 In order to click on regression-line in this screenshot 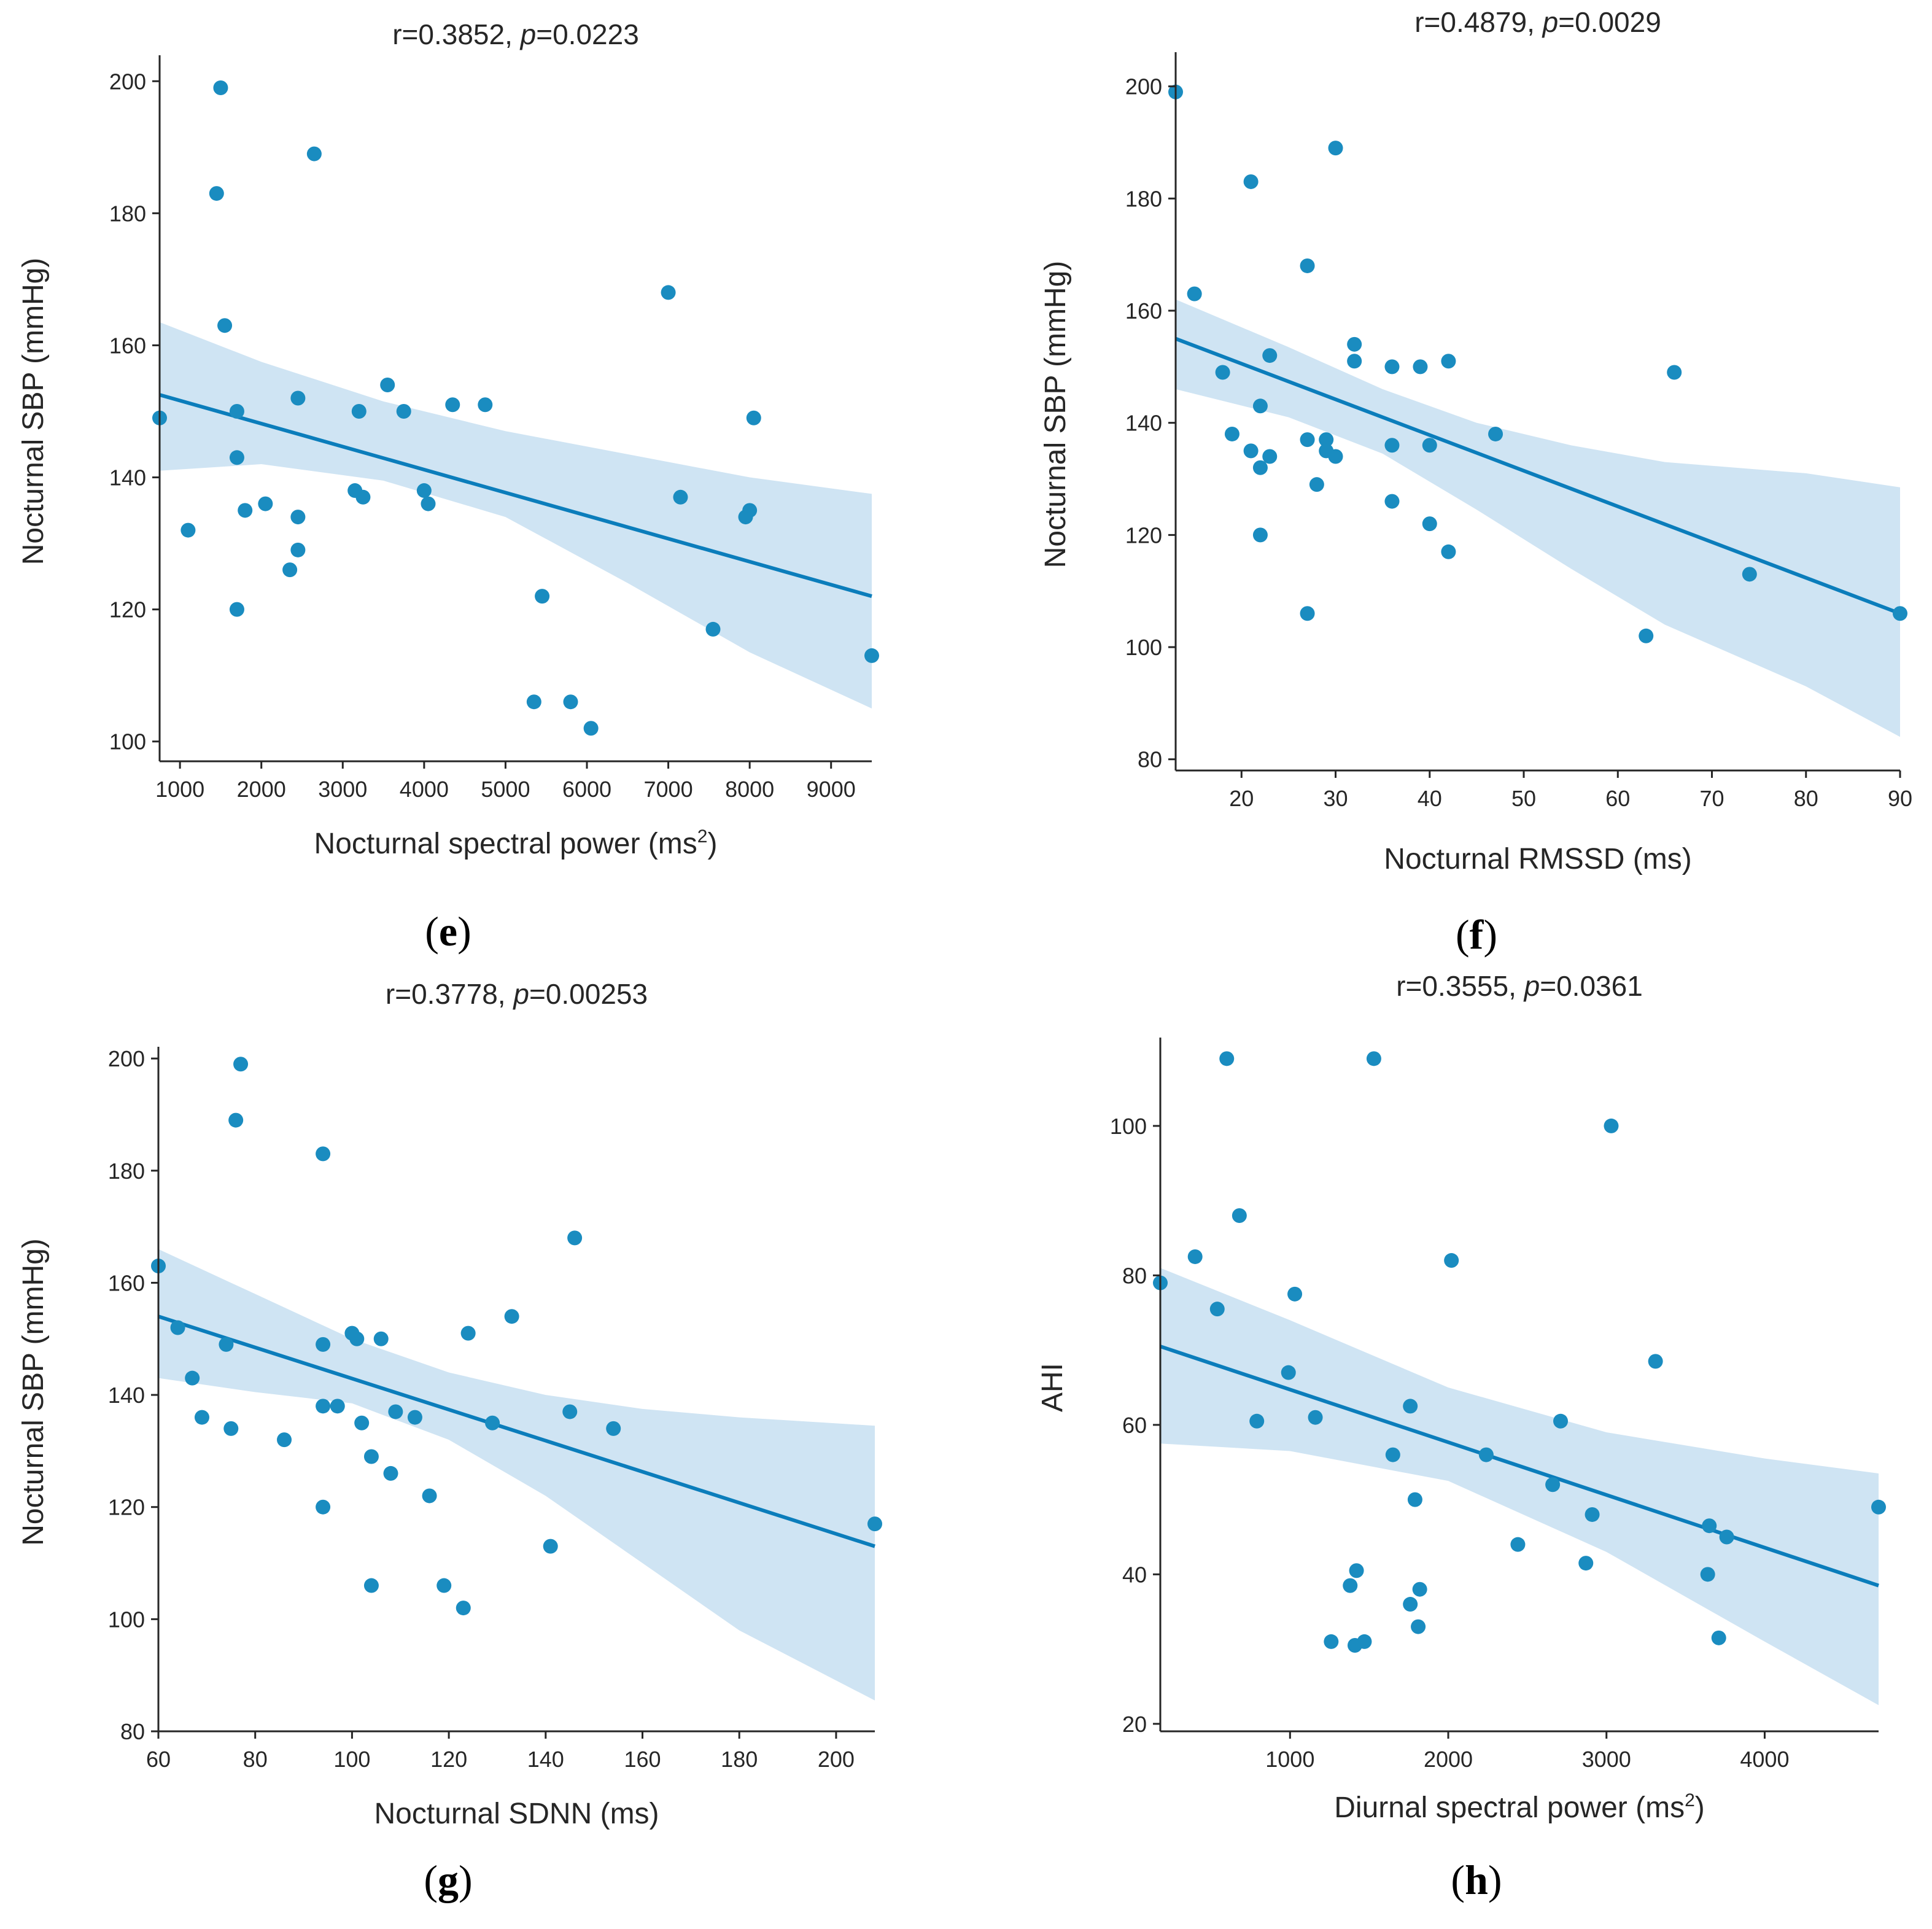, I will do `click(515, 496)`.